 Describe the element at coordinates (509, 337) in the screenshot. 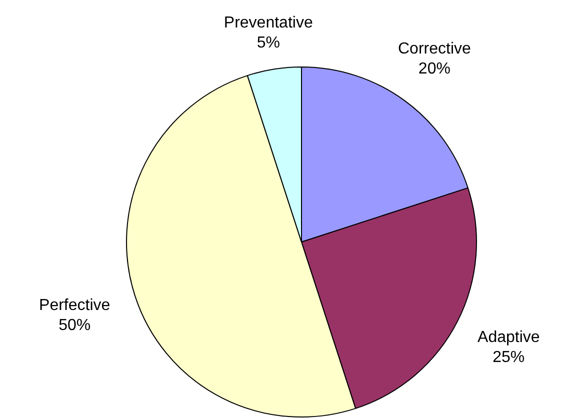

I see `slice-label: Adaptive` at that location.